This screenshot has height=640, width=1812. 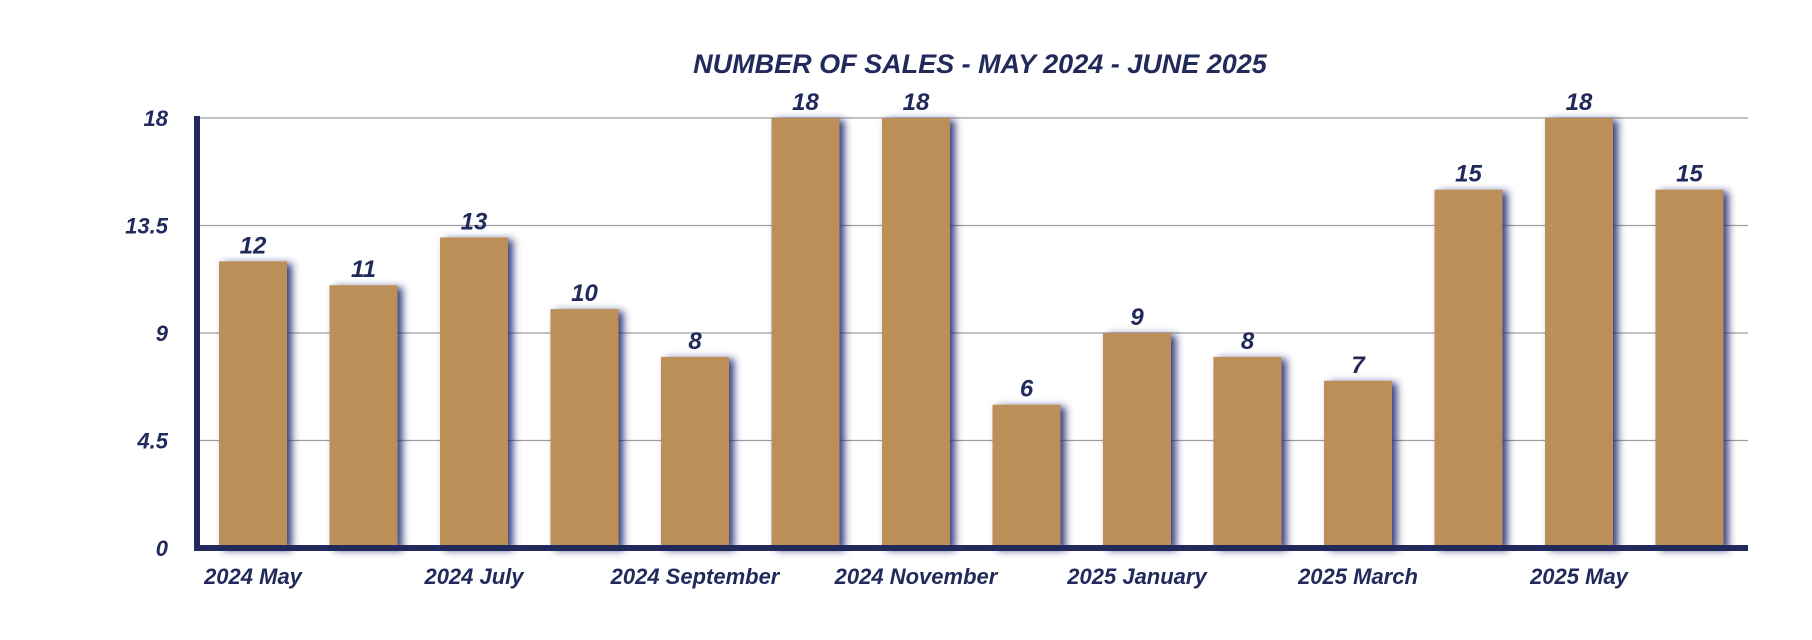 What do you see at coordinates (363, 269) in the screenshot?
I see `data-label: 11` at bounding box center [363, 269].